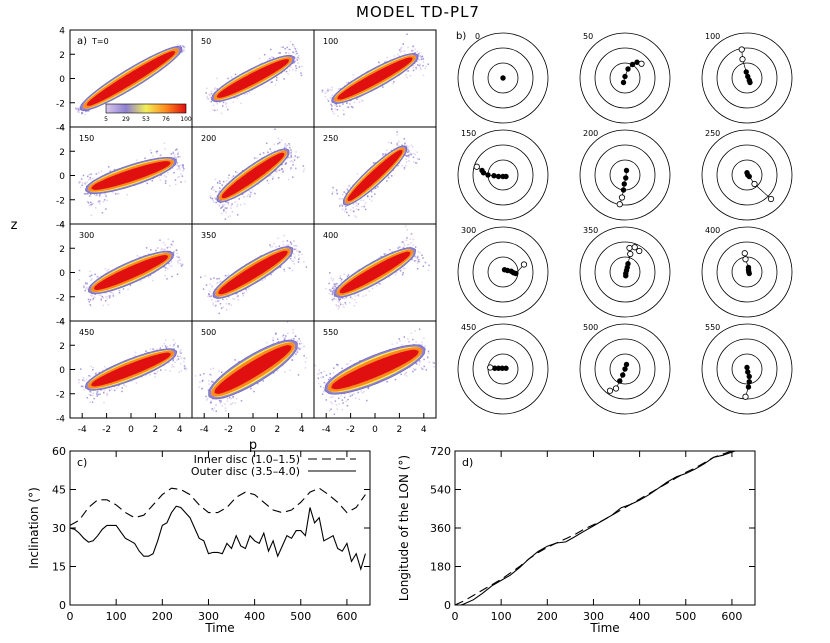 This screenshot has width=830, height=643. Describe the element at coordinates (126, 119) in the screenshot. I see `colorbar-tick-label: 29` at that location.